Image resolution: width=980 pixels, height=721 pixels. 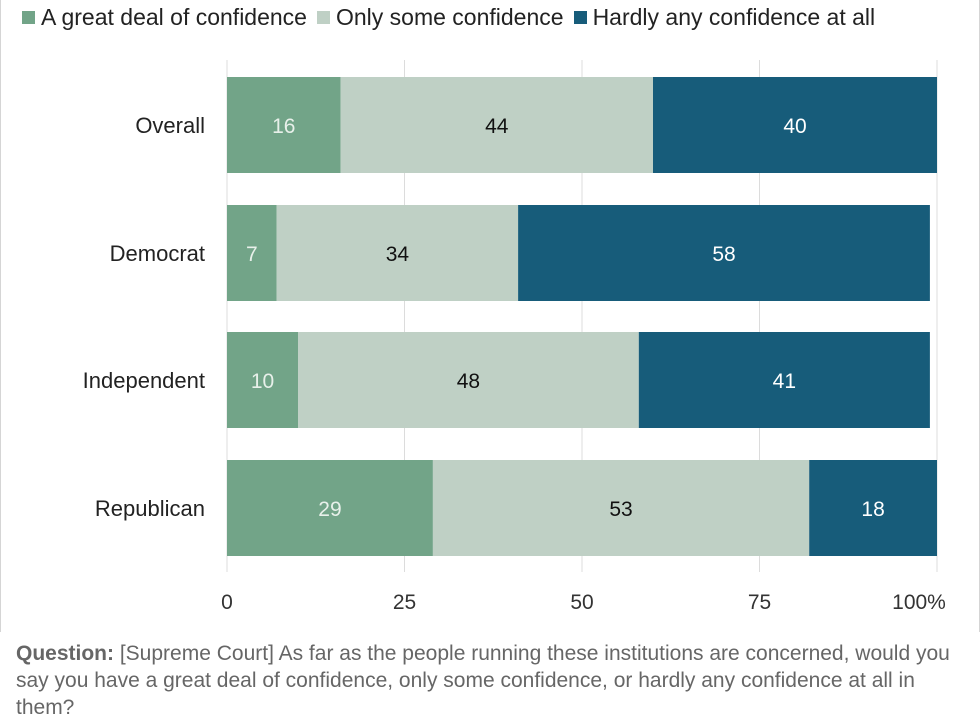 I want to click on category-labels: Overall Democrat Independent Republican, so click(x=144, y=317).